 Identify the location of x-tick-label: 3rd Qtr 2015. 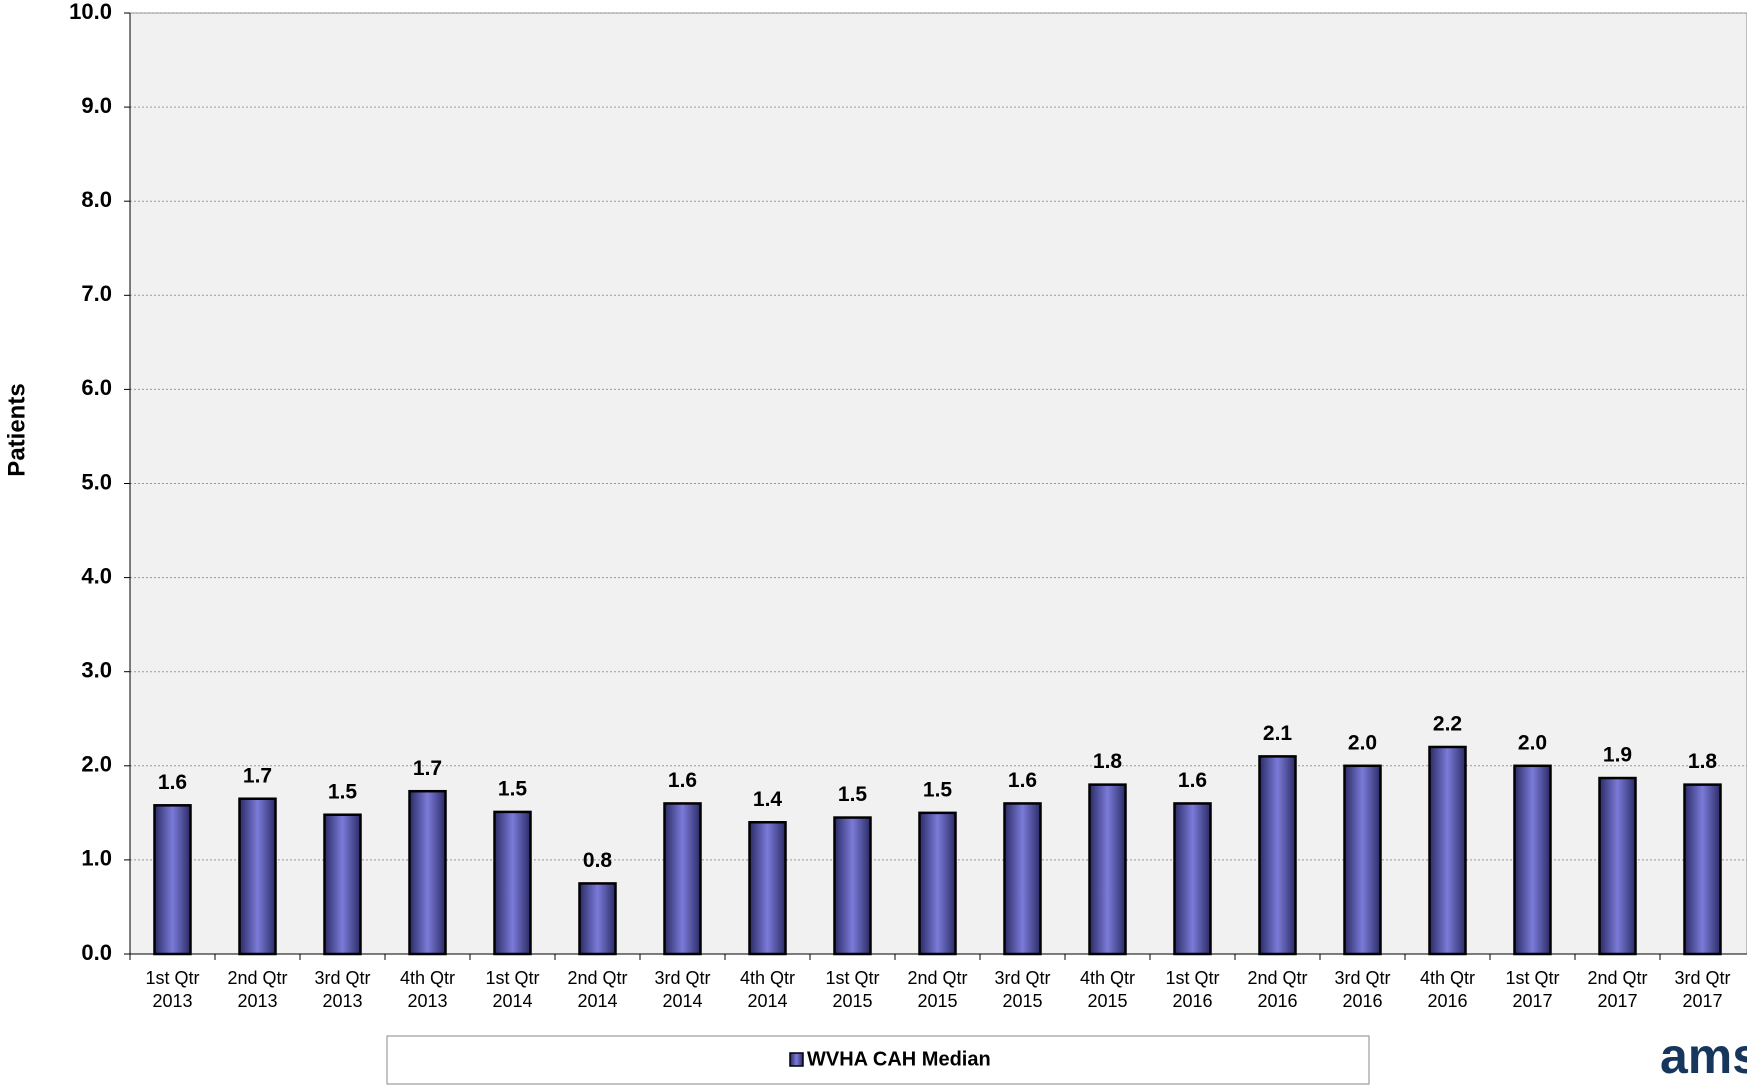
(1022, 989).